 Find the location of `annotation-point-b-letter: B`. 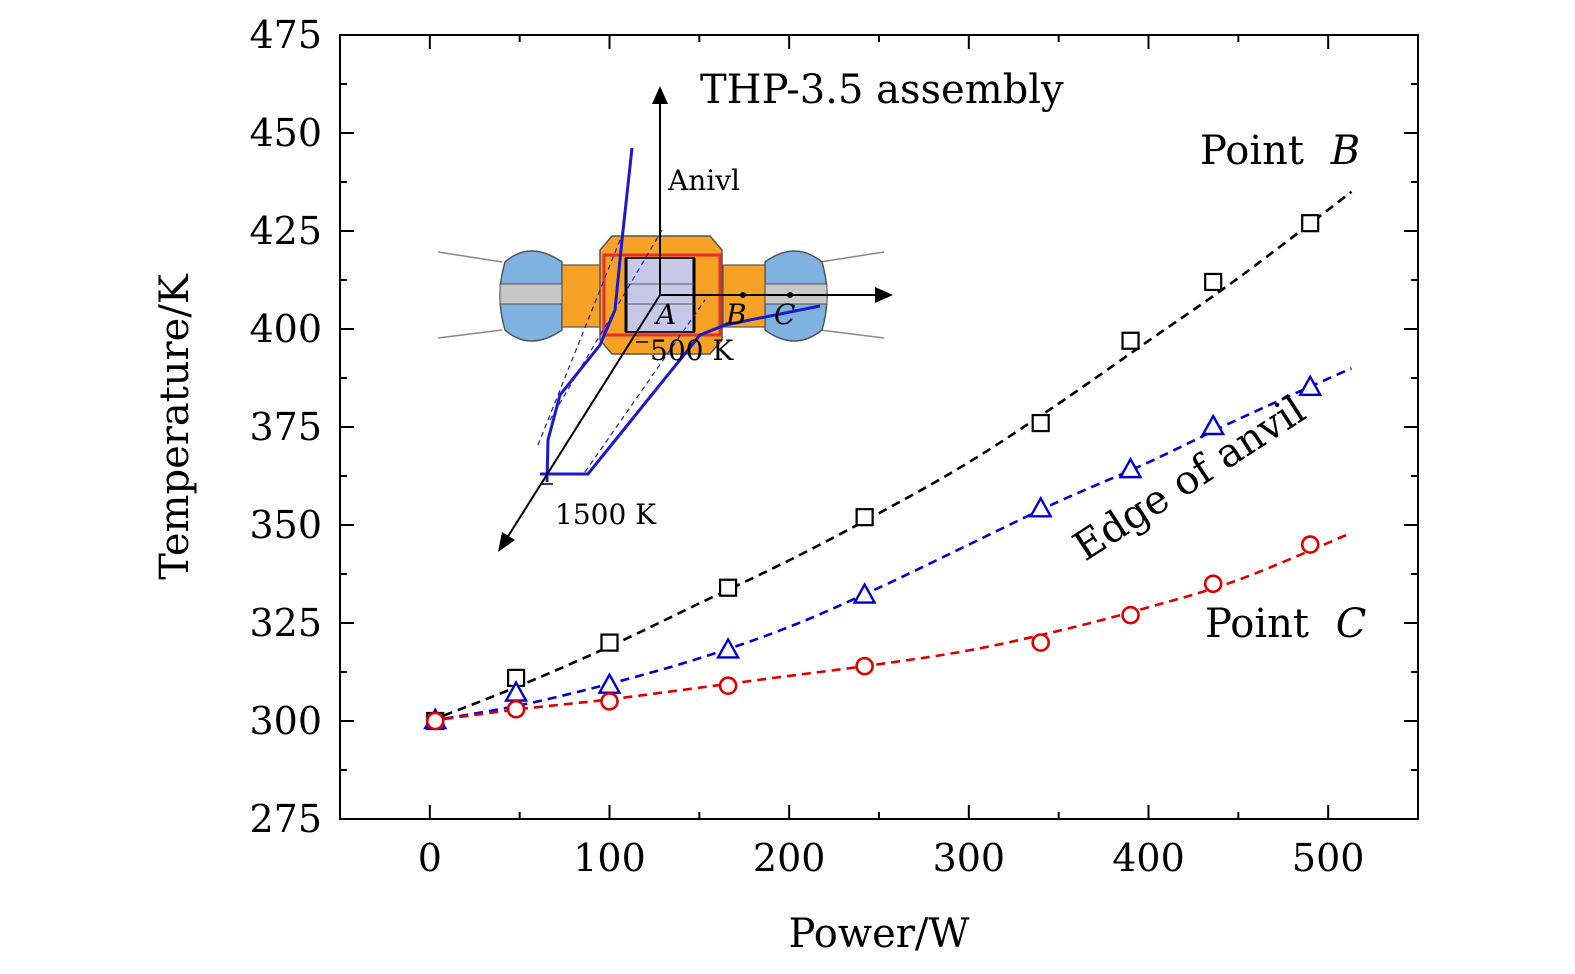

annotation-point-b-letter: B is located at coordinates (1345, 151).